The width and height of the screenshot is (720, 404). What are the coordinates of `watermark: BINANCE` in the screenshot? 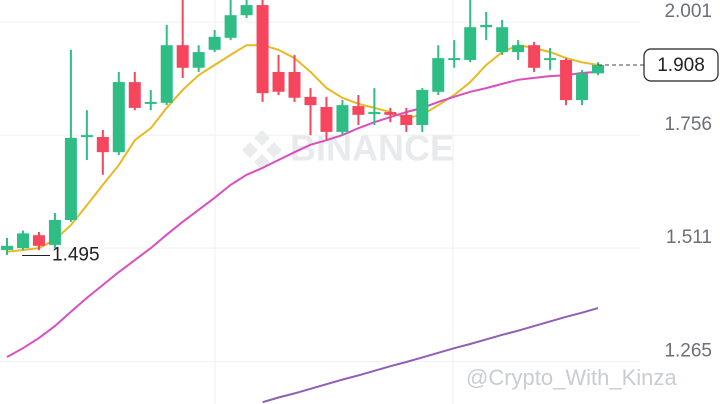 It's located at (372, 148).